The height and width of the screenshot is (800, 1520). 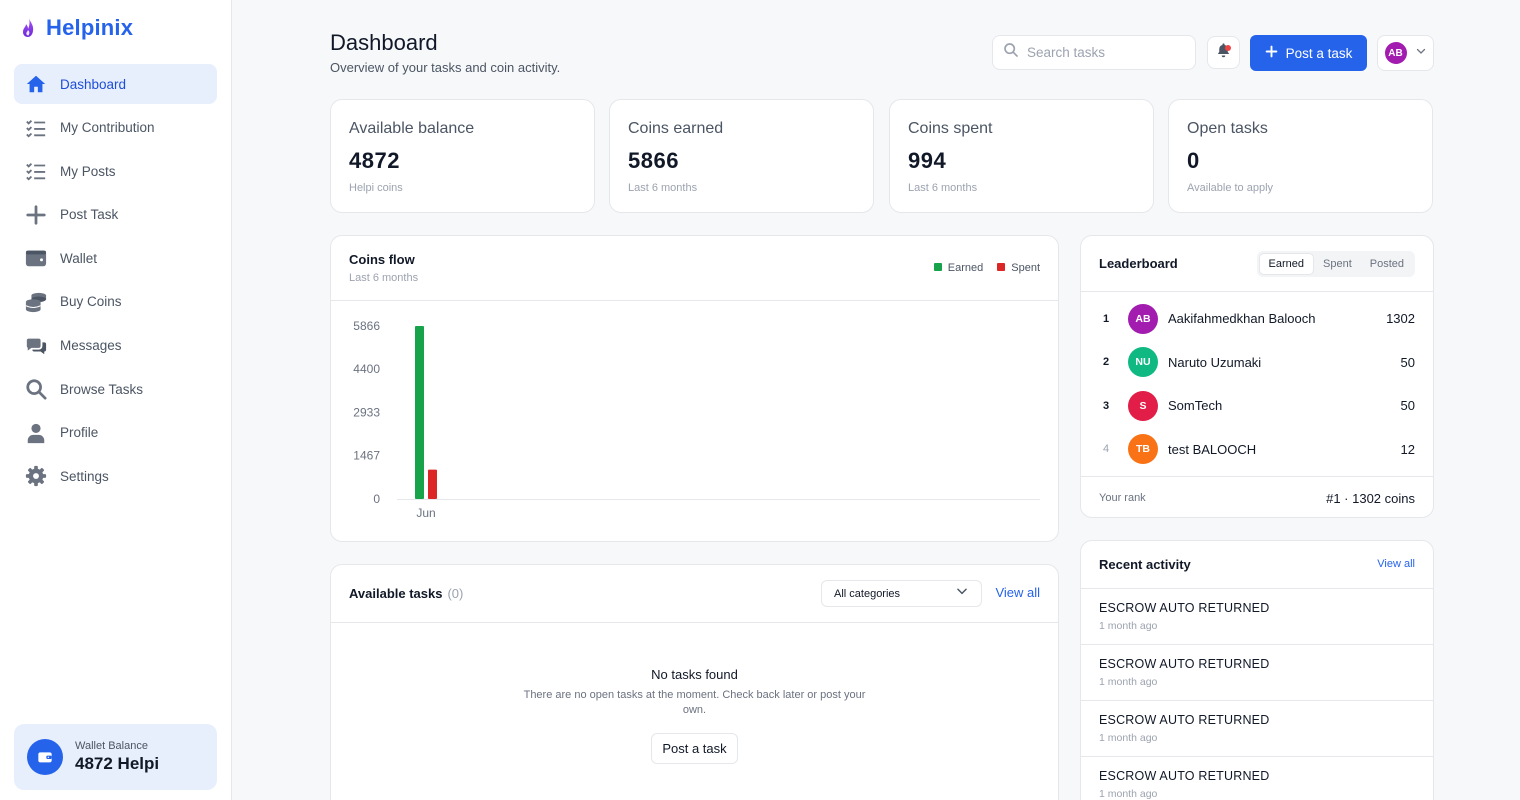 I want to click on profile-menu-button: AB, so click(x=1405, y=53).